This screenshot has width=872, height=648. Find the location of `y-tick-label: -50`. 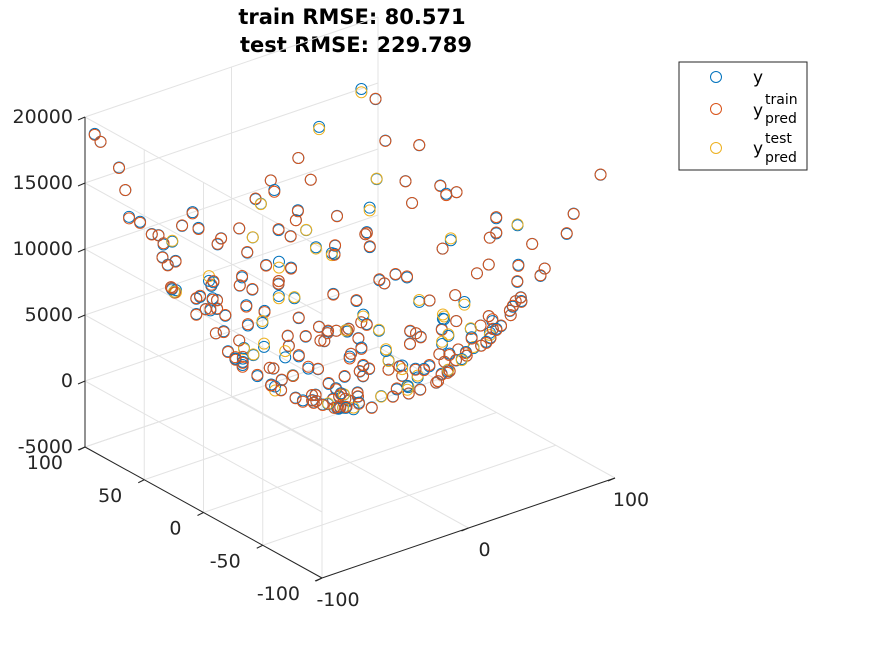

y-tick-label: -50 is located at coordinates (225, 561).